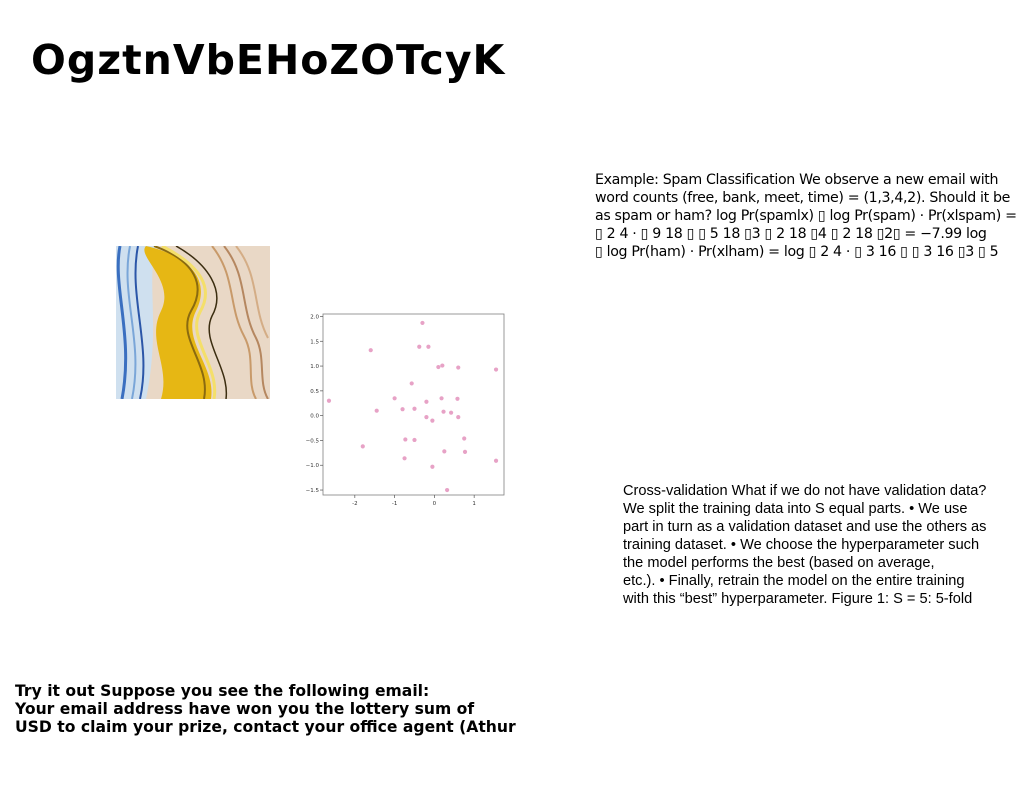 Image resolution: width=1024 pixels, height=788 pixels. I want to click on y-tick-label: 0.5, so click(314, 392).